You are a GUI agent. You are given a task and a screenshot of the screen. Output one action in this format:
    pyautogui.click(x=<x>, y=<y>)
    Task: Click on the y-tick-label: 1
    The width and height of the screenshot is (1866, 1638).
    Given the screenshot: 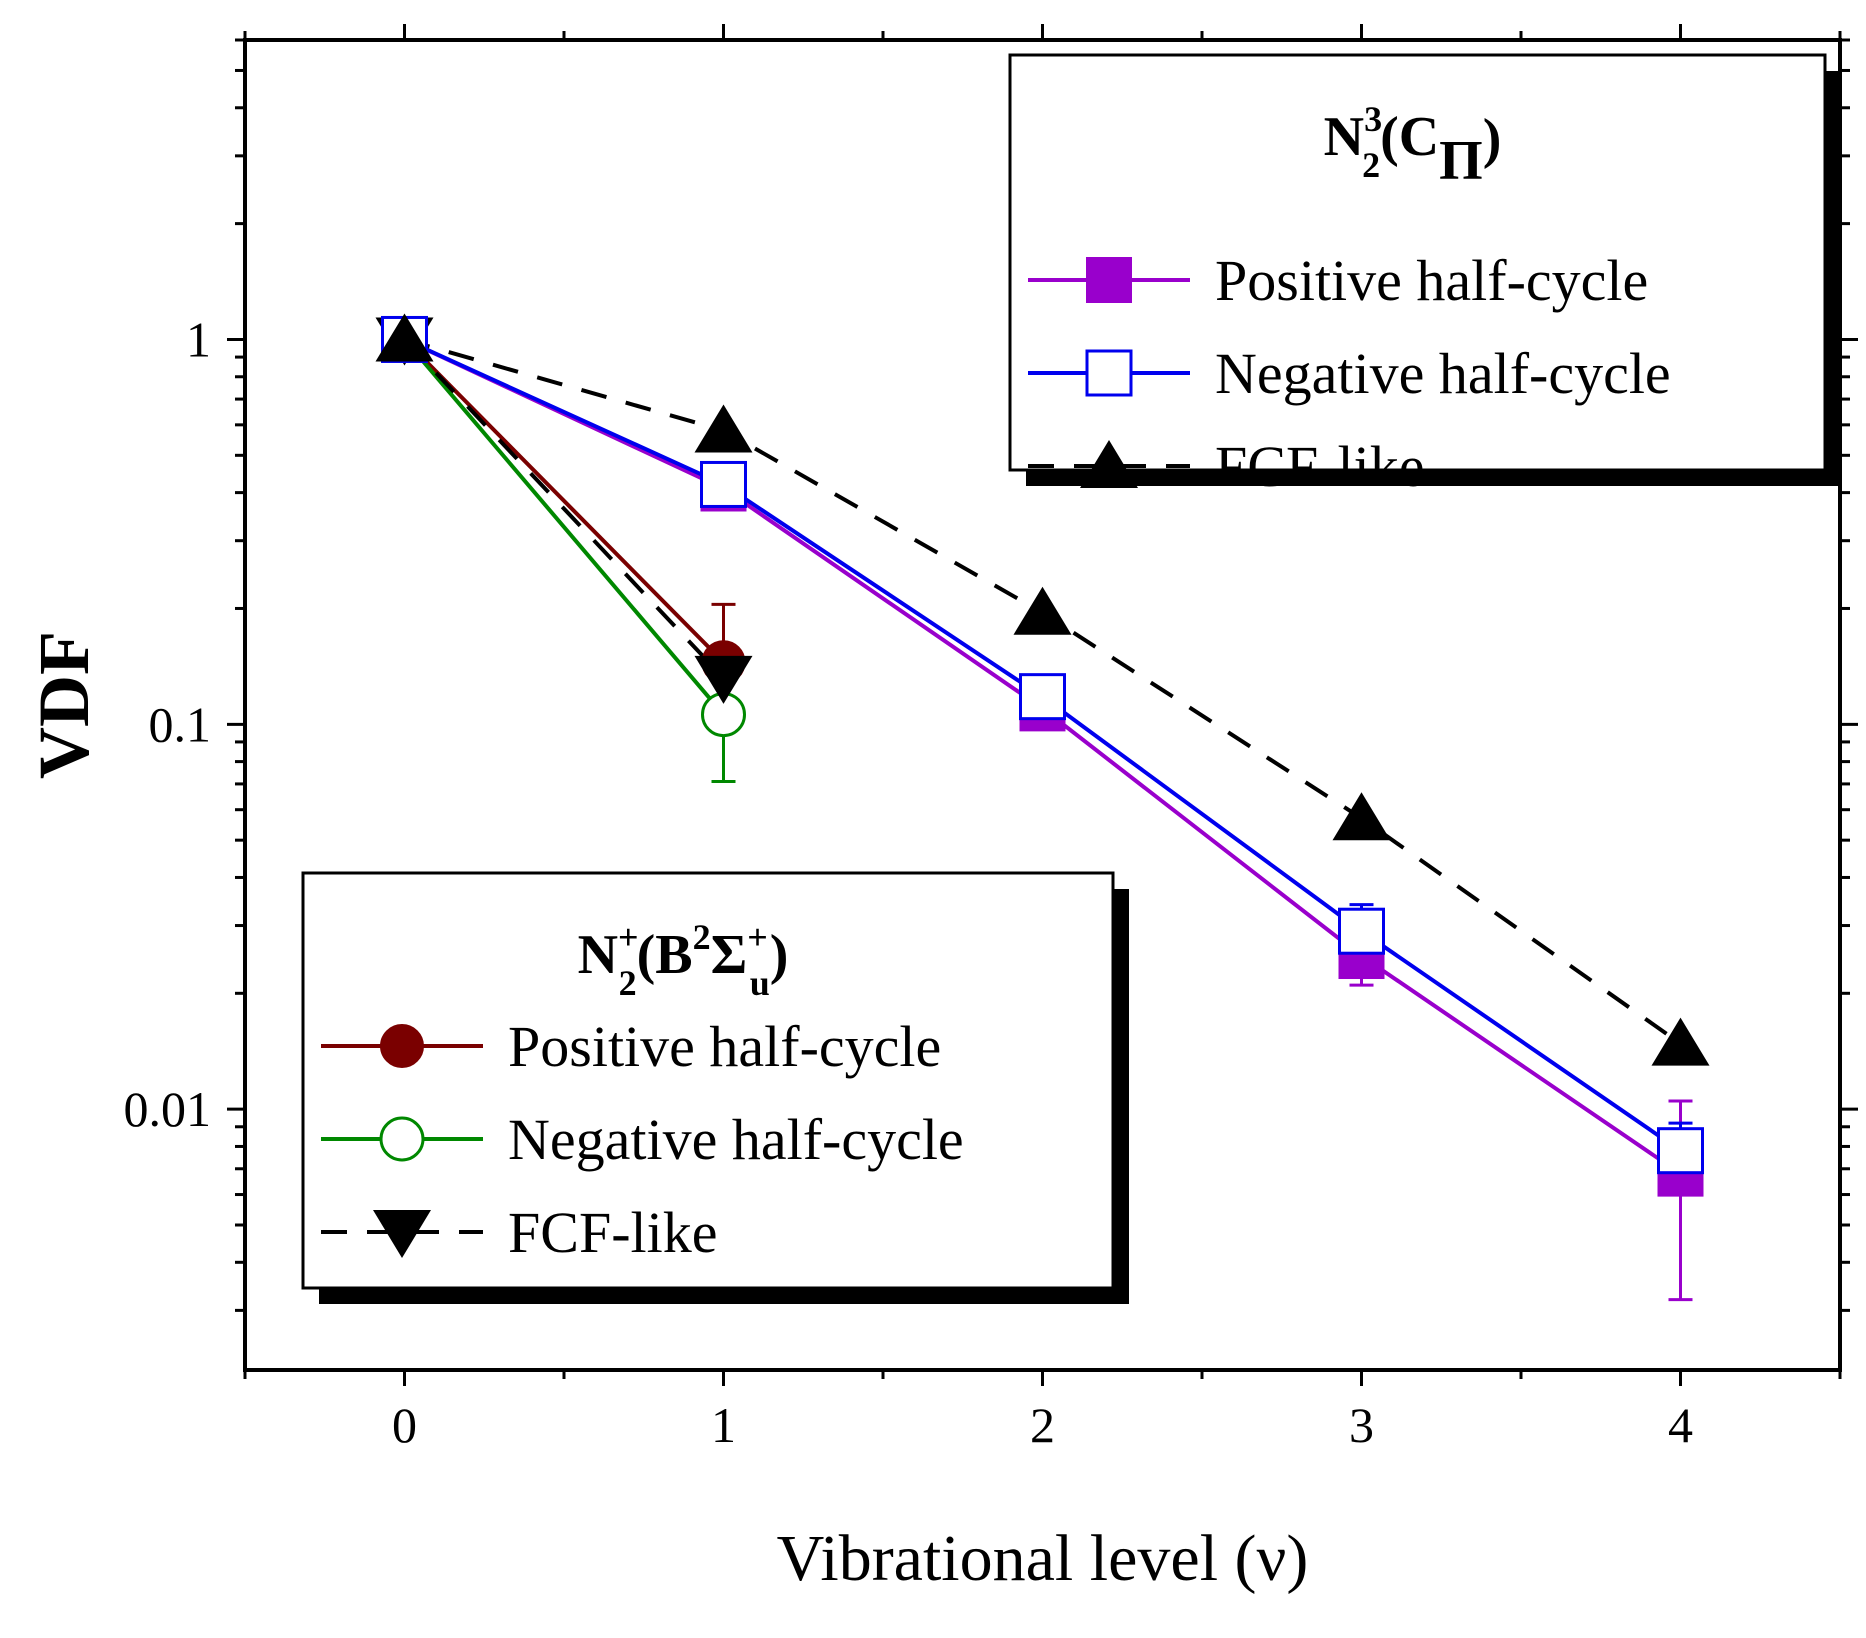 What is the action you would take?
    pyautogui.click(x=198, y=339)
    